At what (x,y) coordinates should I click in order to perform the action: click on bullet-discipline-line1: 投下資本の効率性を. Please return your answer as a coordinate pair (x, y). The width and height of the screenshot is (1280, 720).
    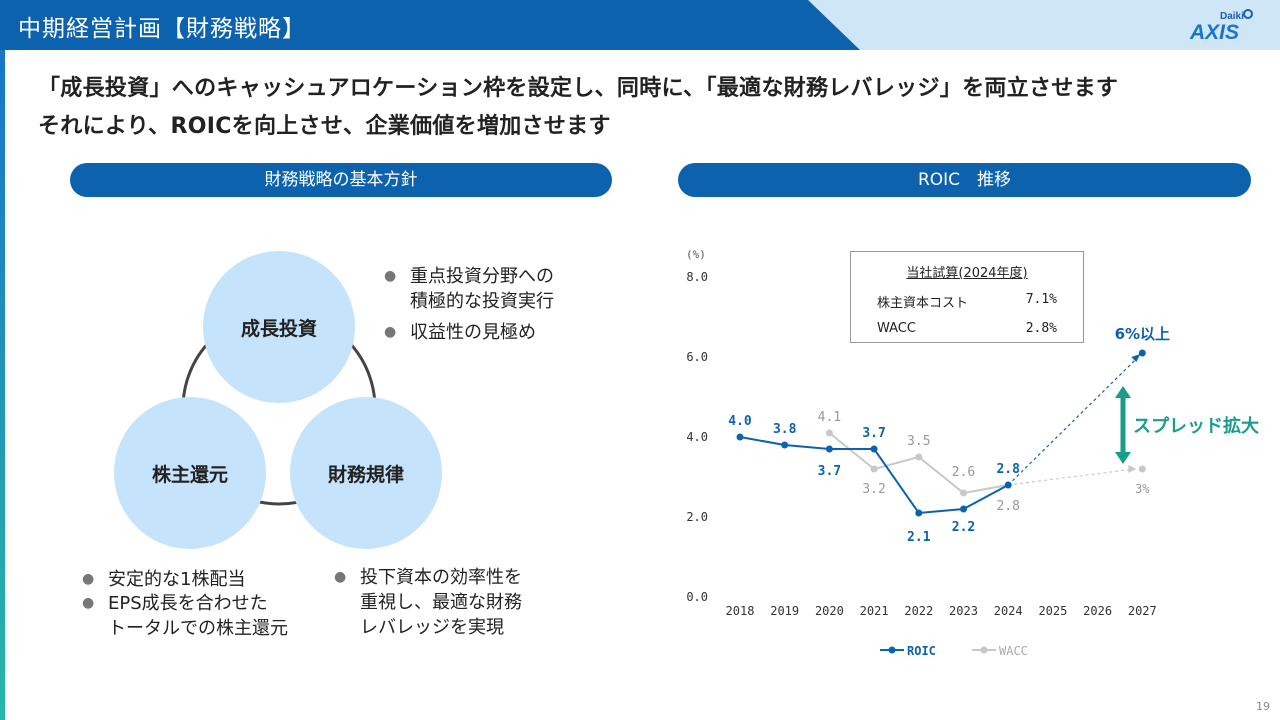
    Looking at the image, I should click on (441, 577).